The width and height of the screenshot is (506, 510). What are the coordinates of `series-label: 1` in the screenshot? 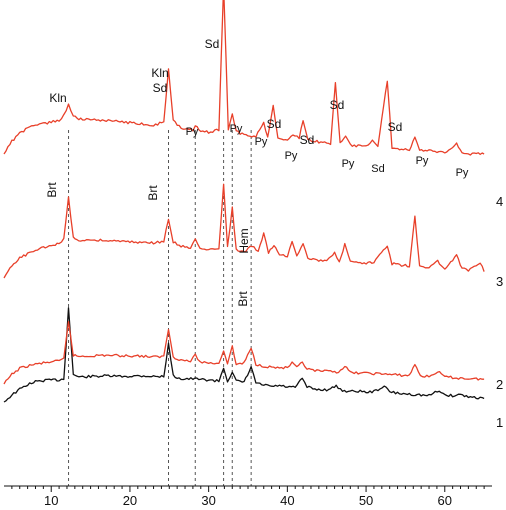 It's located at (499, 422).